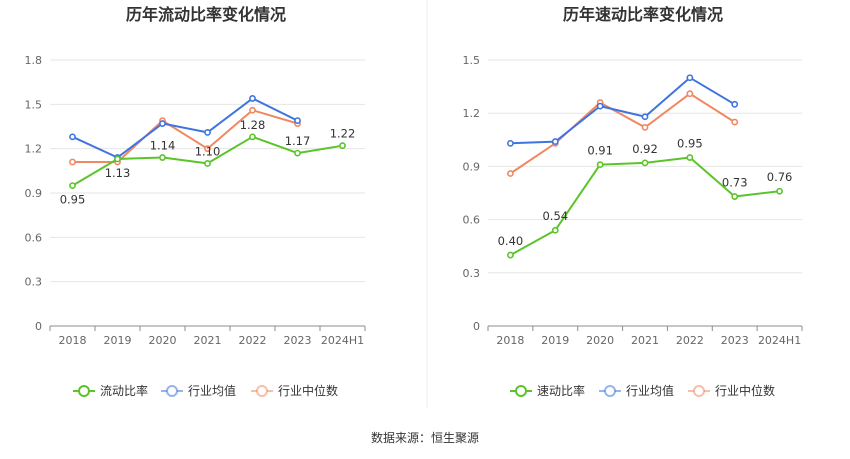  I want to click on legend-label: 速动比率, so click(561, 390).